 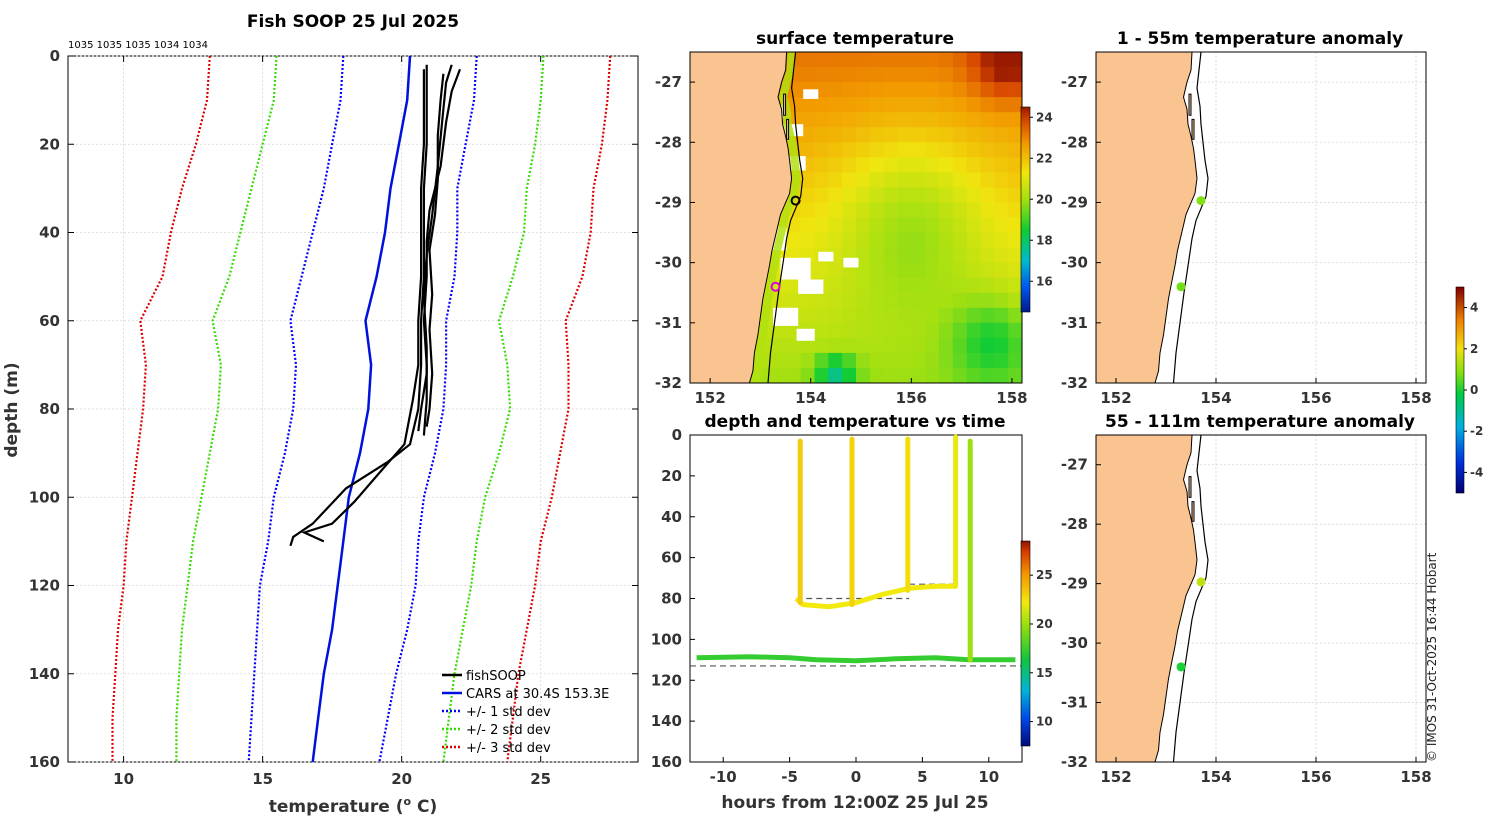 What do you see at coordinates (1074, 202) in the screenshot?
I see `anom-shallow-ytick-label: -29` at bounding box center [1074, 202].